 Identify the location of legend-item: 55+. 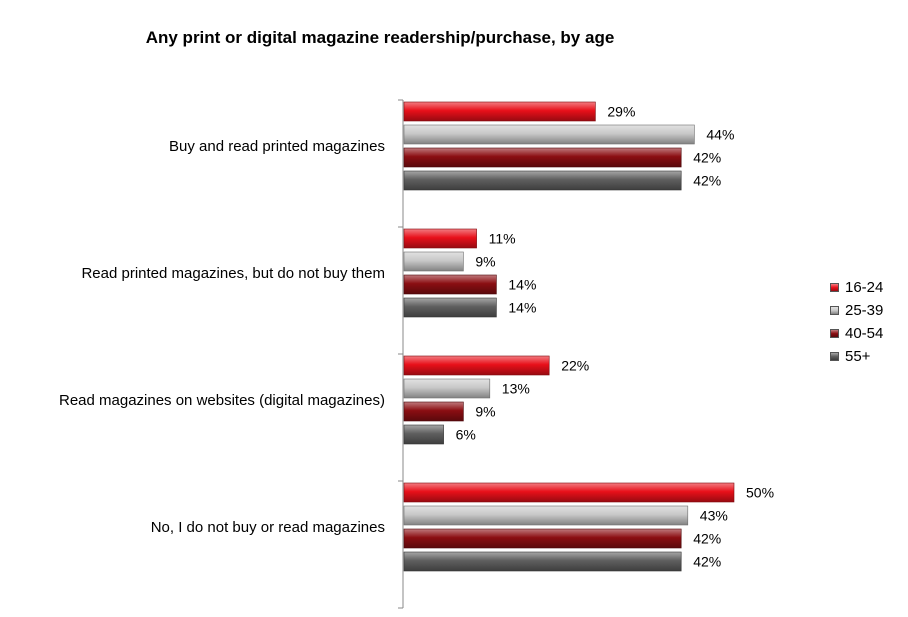
(856, 356).